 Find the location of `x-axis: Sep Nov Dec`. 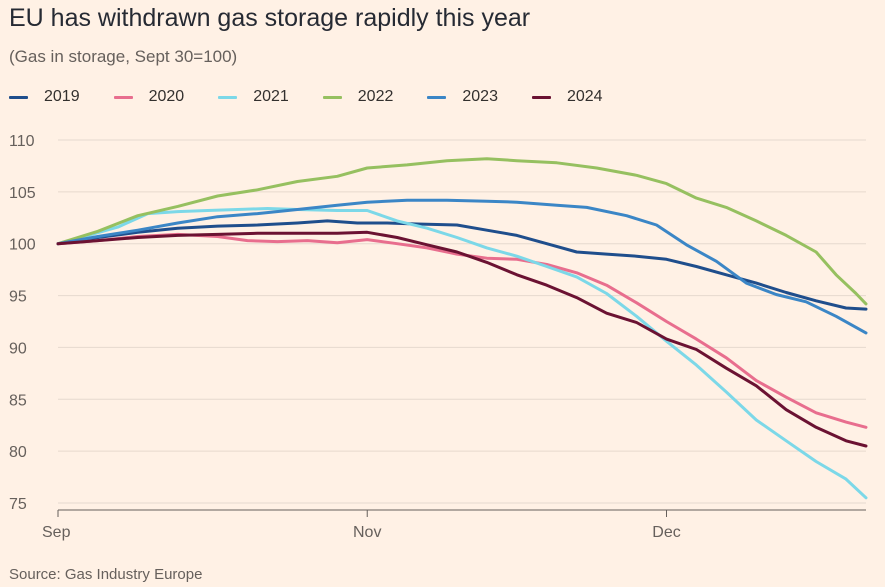

x-axis: Sep Nov Dec is located at coordinates (454, 525).